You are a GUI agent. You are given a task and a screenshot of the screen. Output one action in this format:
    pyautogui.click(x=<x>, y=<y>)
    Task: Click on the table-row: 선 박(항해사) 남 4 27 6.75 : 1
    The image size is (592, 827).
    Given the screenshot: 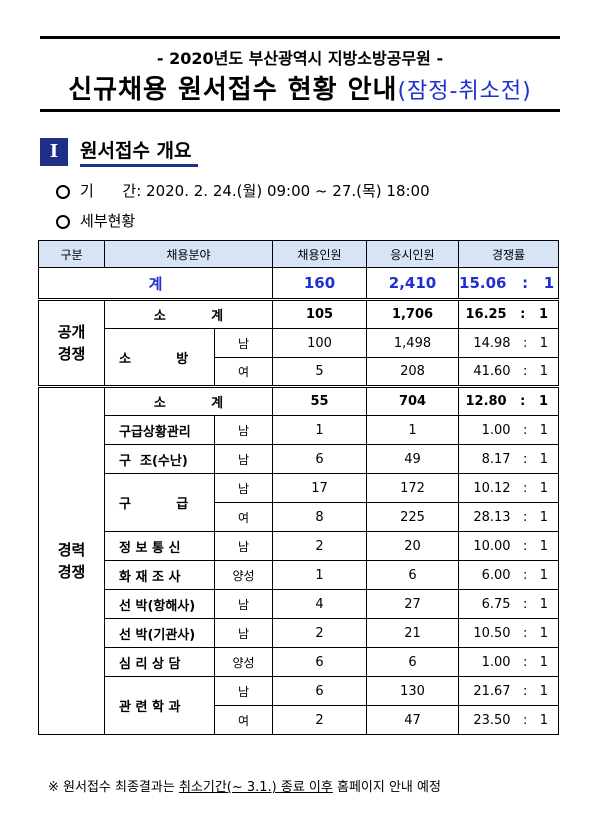 What is the action you would take?
    pyautogui.click(x=299, y=604)
    